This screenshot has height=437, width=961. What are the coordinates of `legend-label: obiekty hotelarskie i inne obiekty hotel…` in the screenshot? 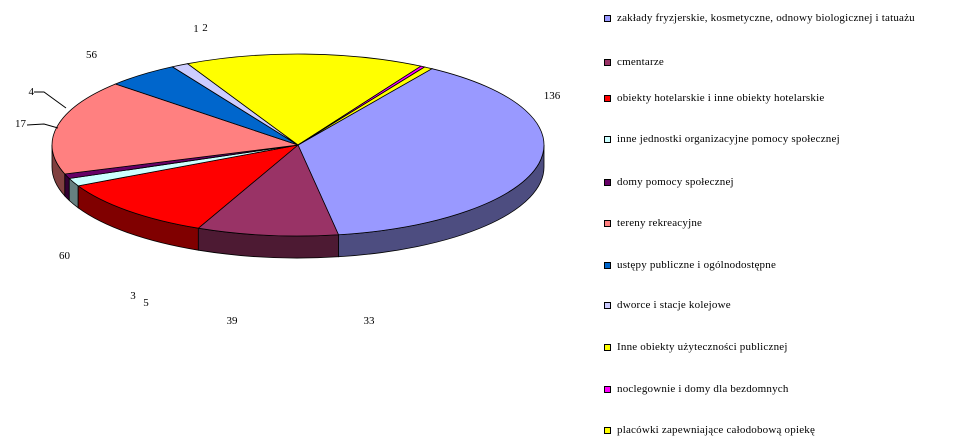 It's located at (721, 98).